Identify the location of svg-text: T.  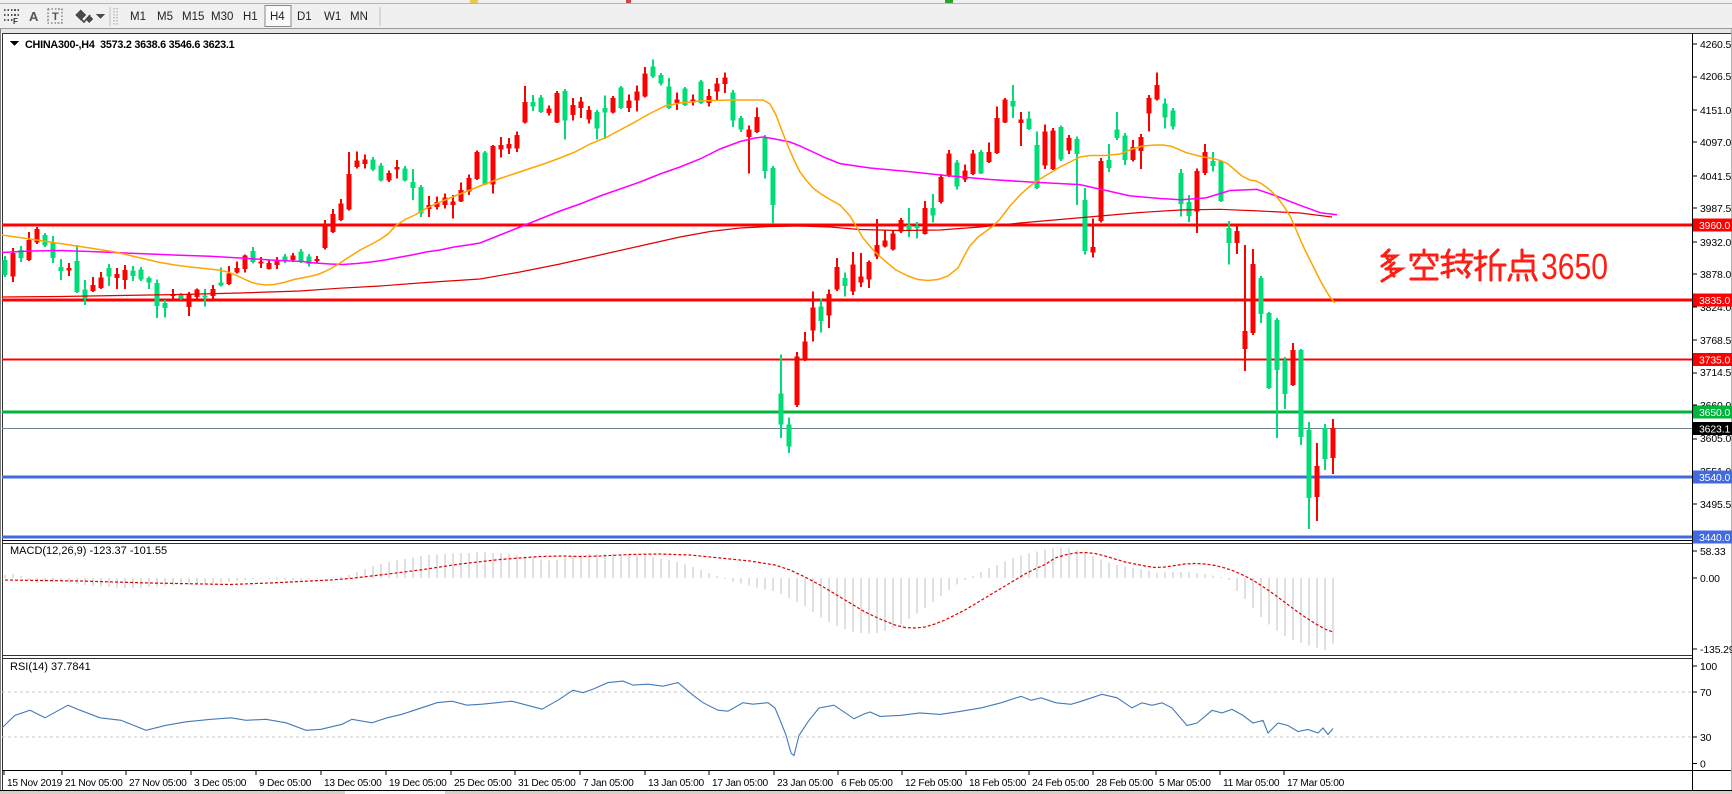
(55, 17).